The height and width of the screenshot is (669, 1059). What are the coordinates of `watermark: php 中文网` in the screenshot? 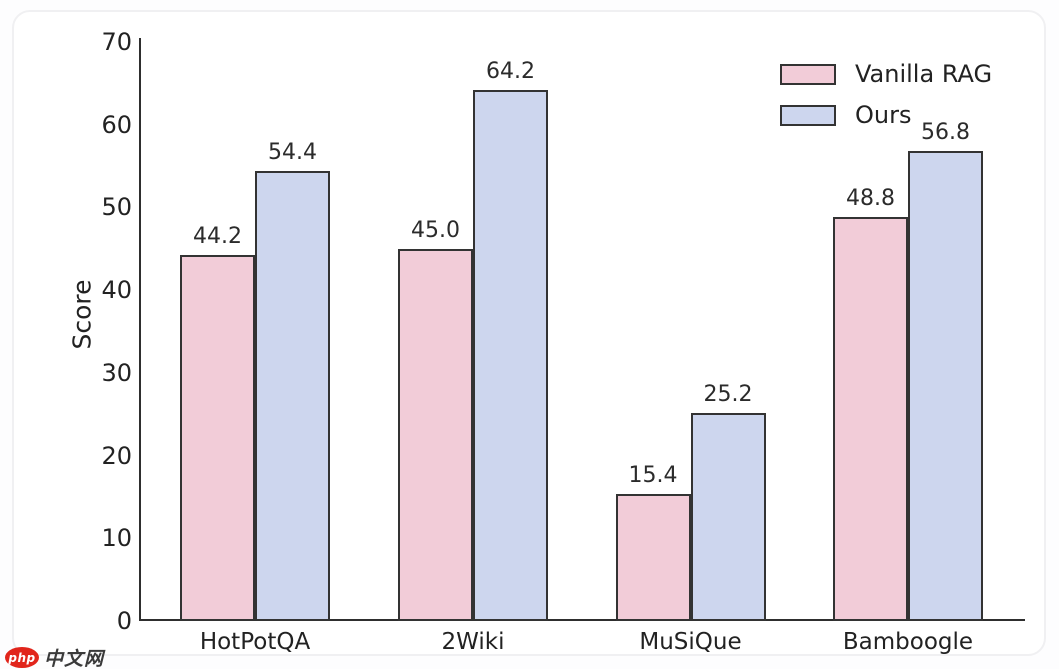 It's located at (54, 656).